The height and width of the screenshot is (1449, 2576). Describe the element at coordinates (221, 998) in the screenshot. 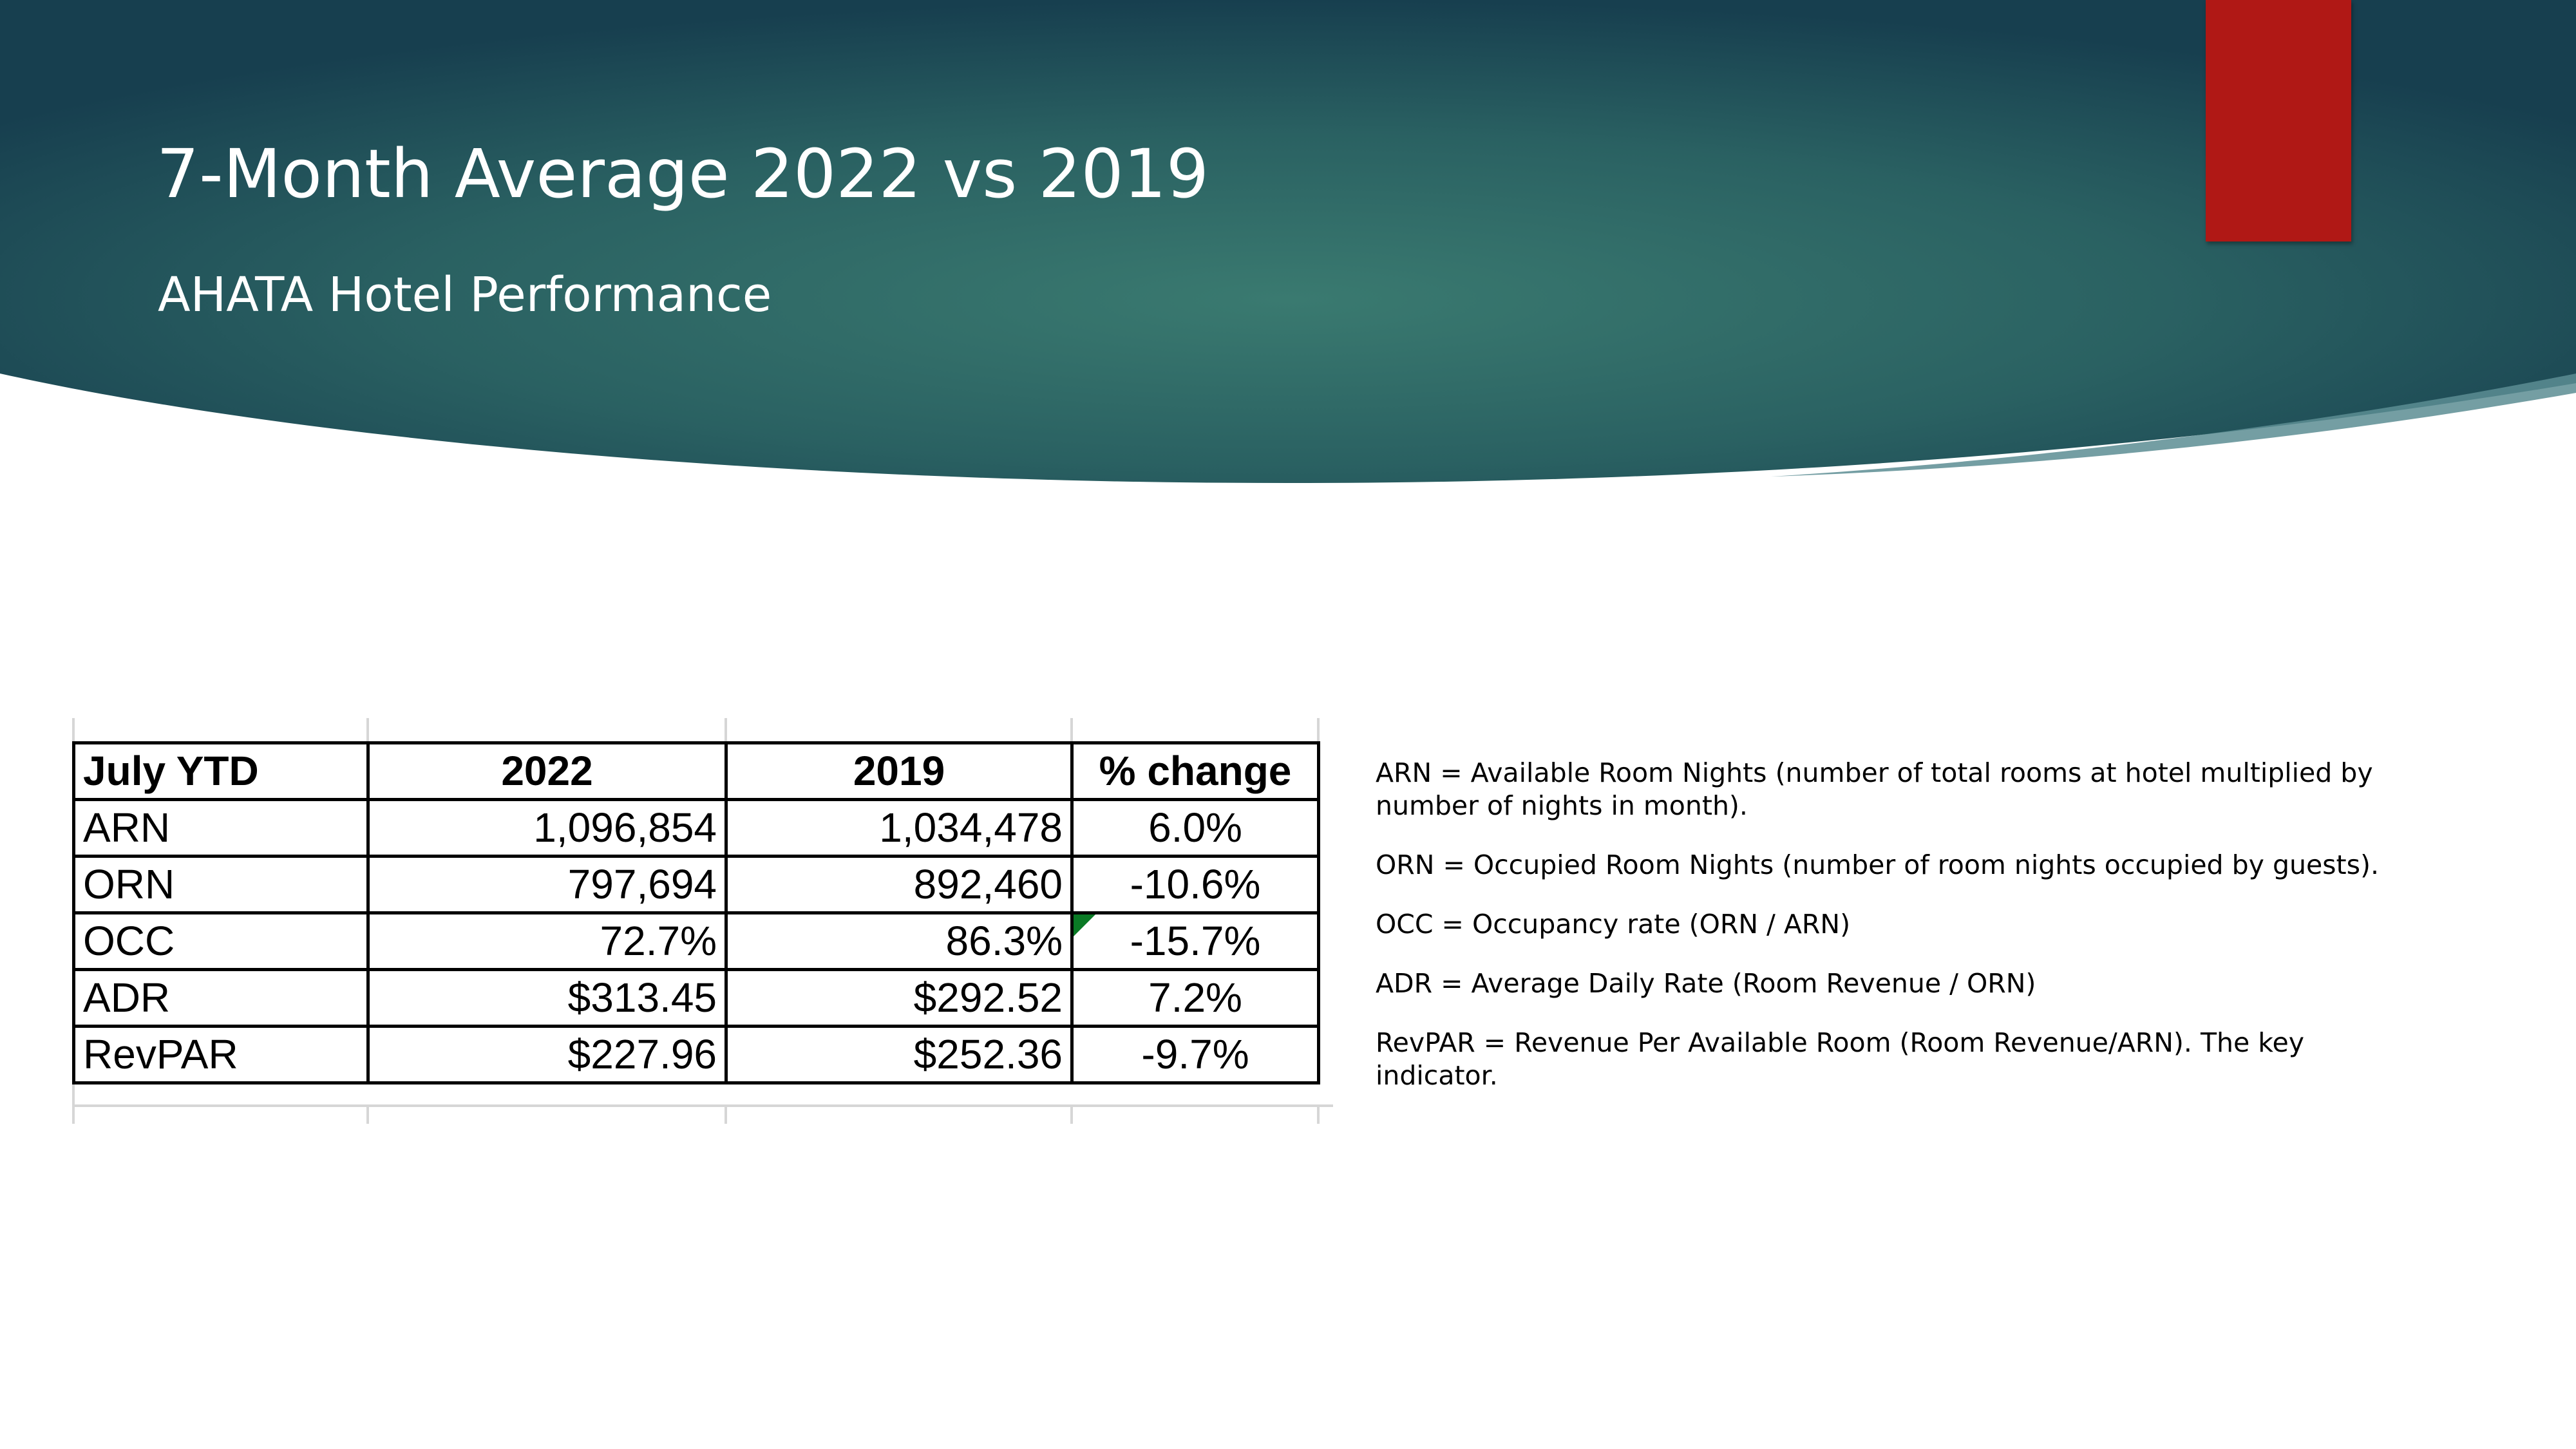

I see `metric-cell: ADR` at that location.